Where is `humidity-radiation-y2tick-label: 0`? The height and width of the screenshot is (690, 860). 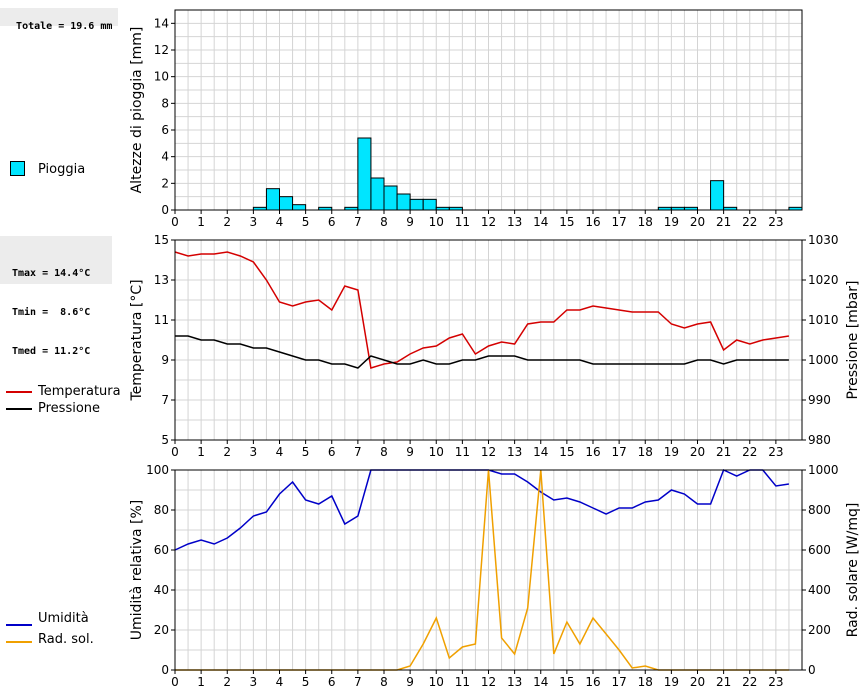
humidity-radiation-y2tick-label: 0 is located at coordinates (812, 670).